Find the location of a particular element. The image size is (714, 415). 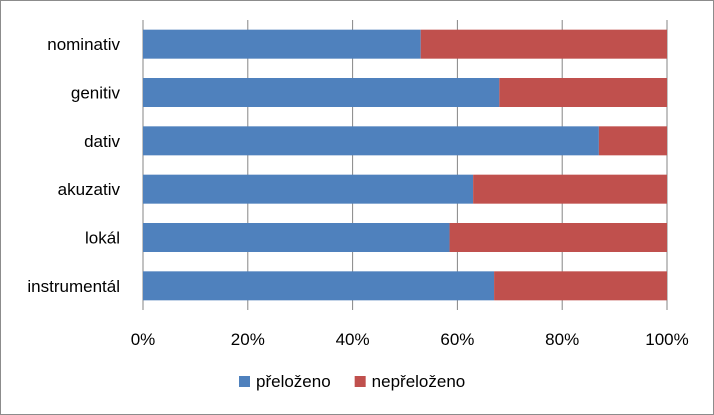

x-tick-label: 100% is located at coordinates (666, 339).